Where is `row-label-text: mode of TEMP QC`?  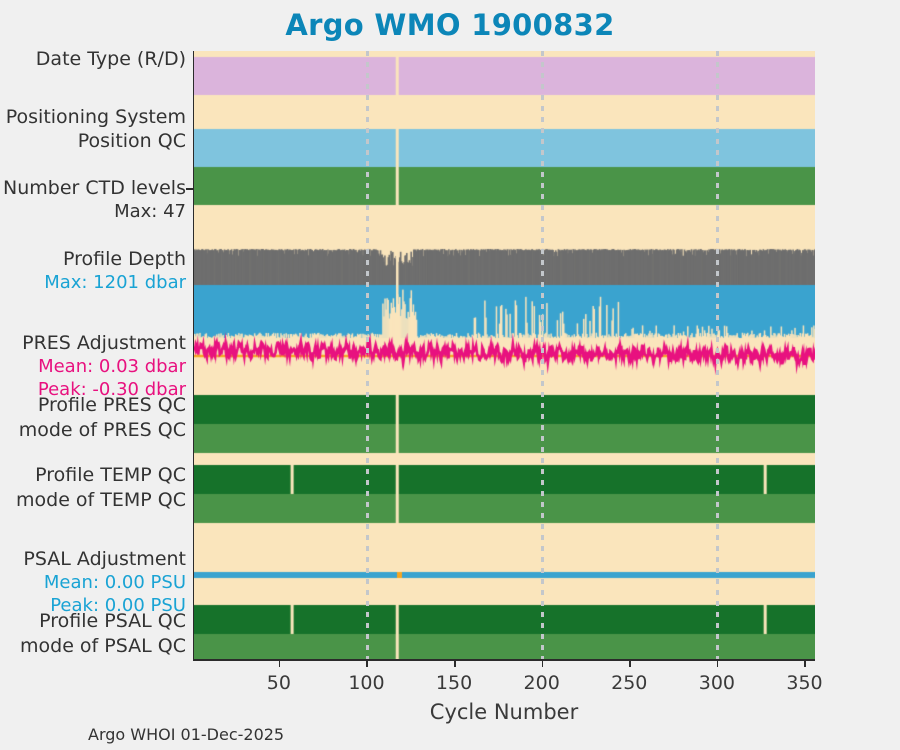 row-label-text: mode of TEMP QC is located at coordinates (101, 500).